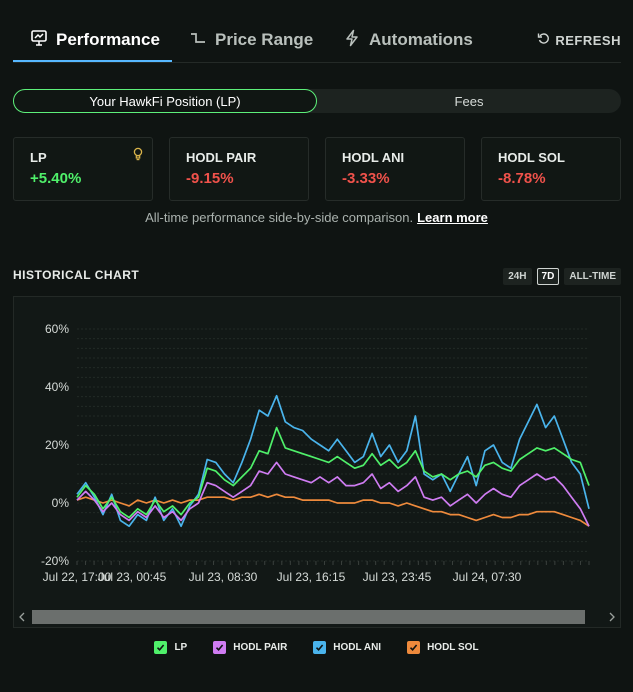 The width and height of the screenshot is (633, 692). I want to click on legend-label: HODL SOL, so click(453, 647).